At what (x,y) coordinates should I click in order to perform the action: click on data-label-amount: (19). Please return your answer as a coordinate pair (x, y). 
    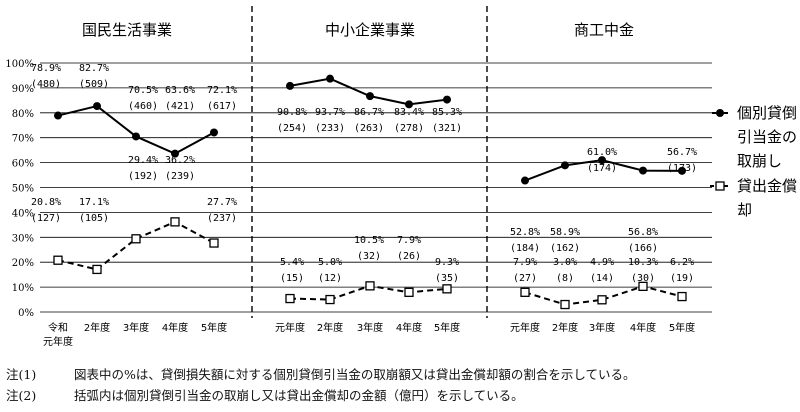
    Looking at the image, I should click on (682, 278).